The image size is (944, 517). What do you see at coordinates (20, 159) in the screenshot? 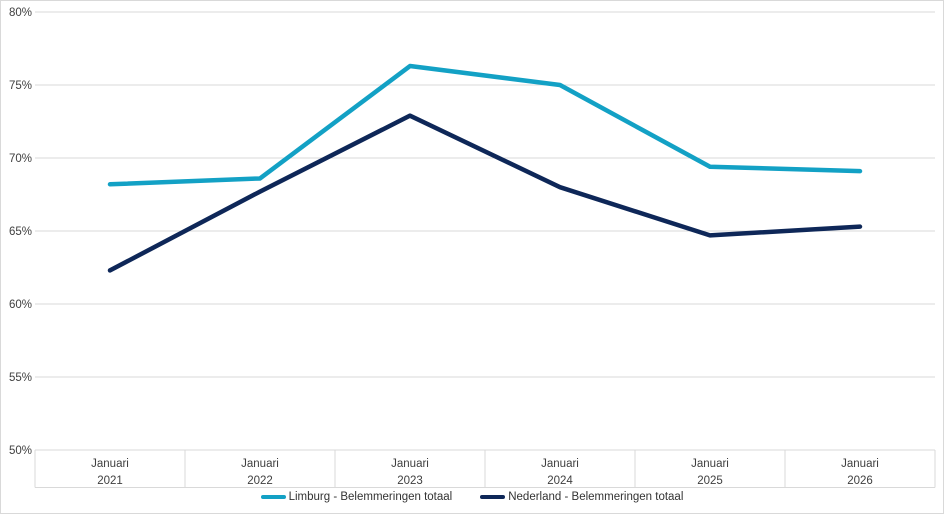
I see `y-axis-tick-label: 70%` at bounding box center [20, 159].